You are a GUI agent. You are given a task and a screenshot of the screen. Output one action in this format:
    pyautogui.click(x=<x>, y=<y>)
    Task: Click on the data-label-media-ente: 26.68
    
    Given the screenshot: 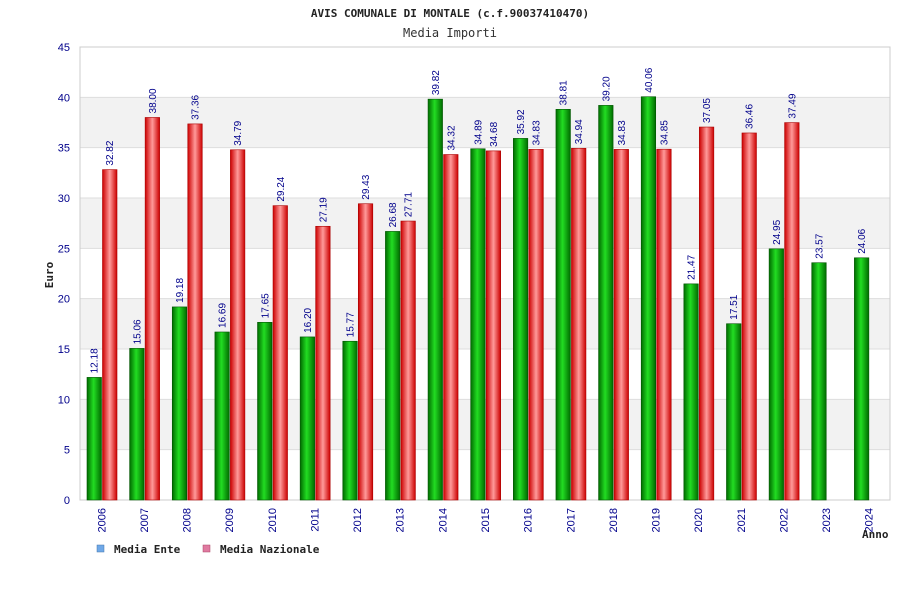 What is the action you would take?
    pyautogui.click(x=393, y=214)
    